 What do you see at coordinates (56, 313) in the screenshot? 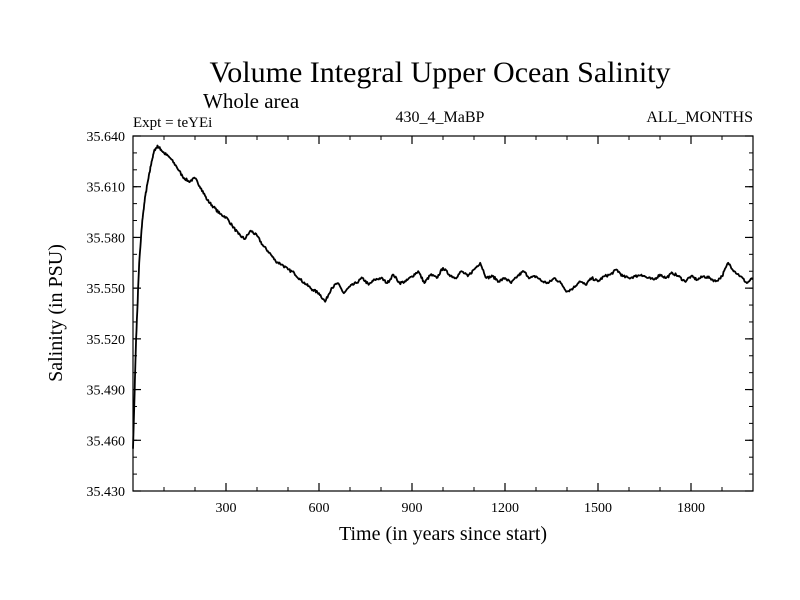
I see `y-axis-label: Salinity (in PSU)` at bounding box center [56, 313].